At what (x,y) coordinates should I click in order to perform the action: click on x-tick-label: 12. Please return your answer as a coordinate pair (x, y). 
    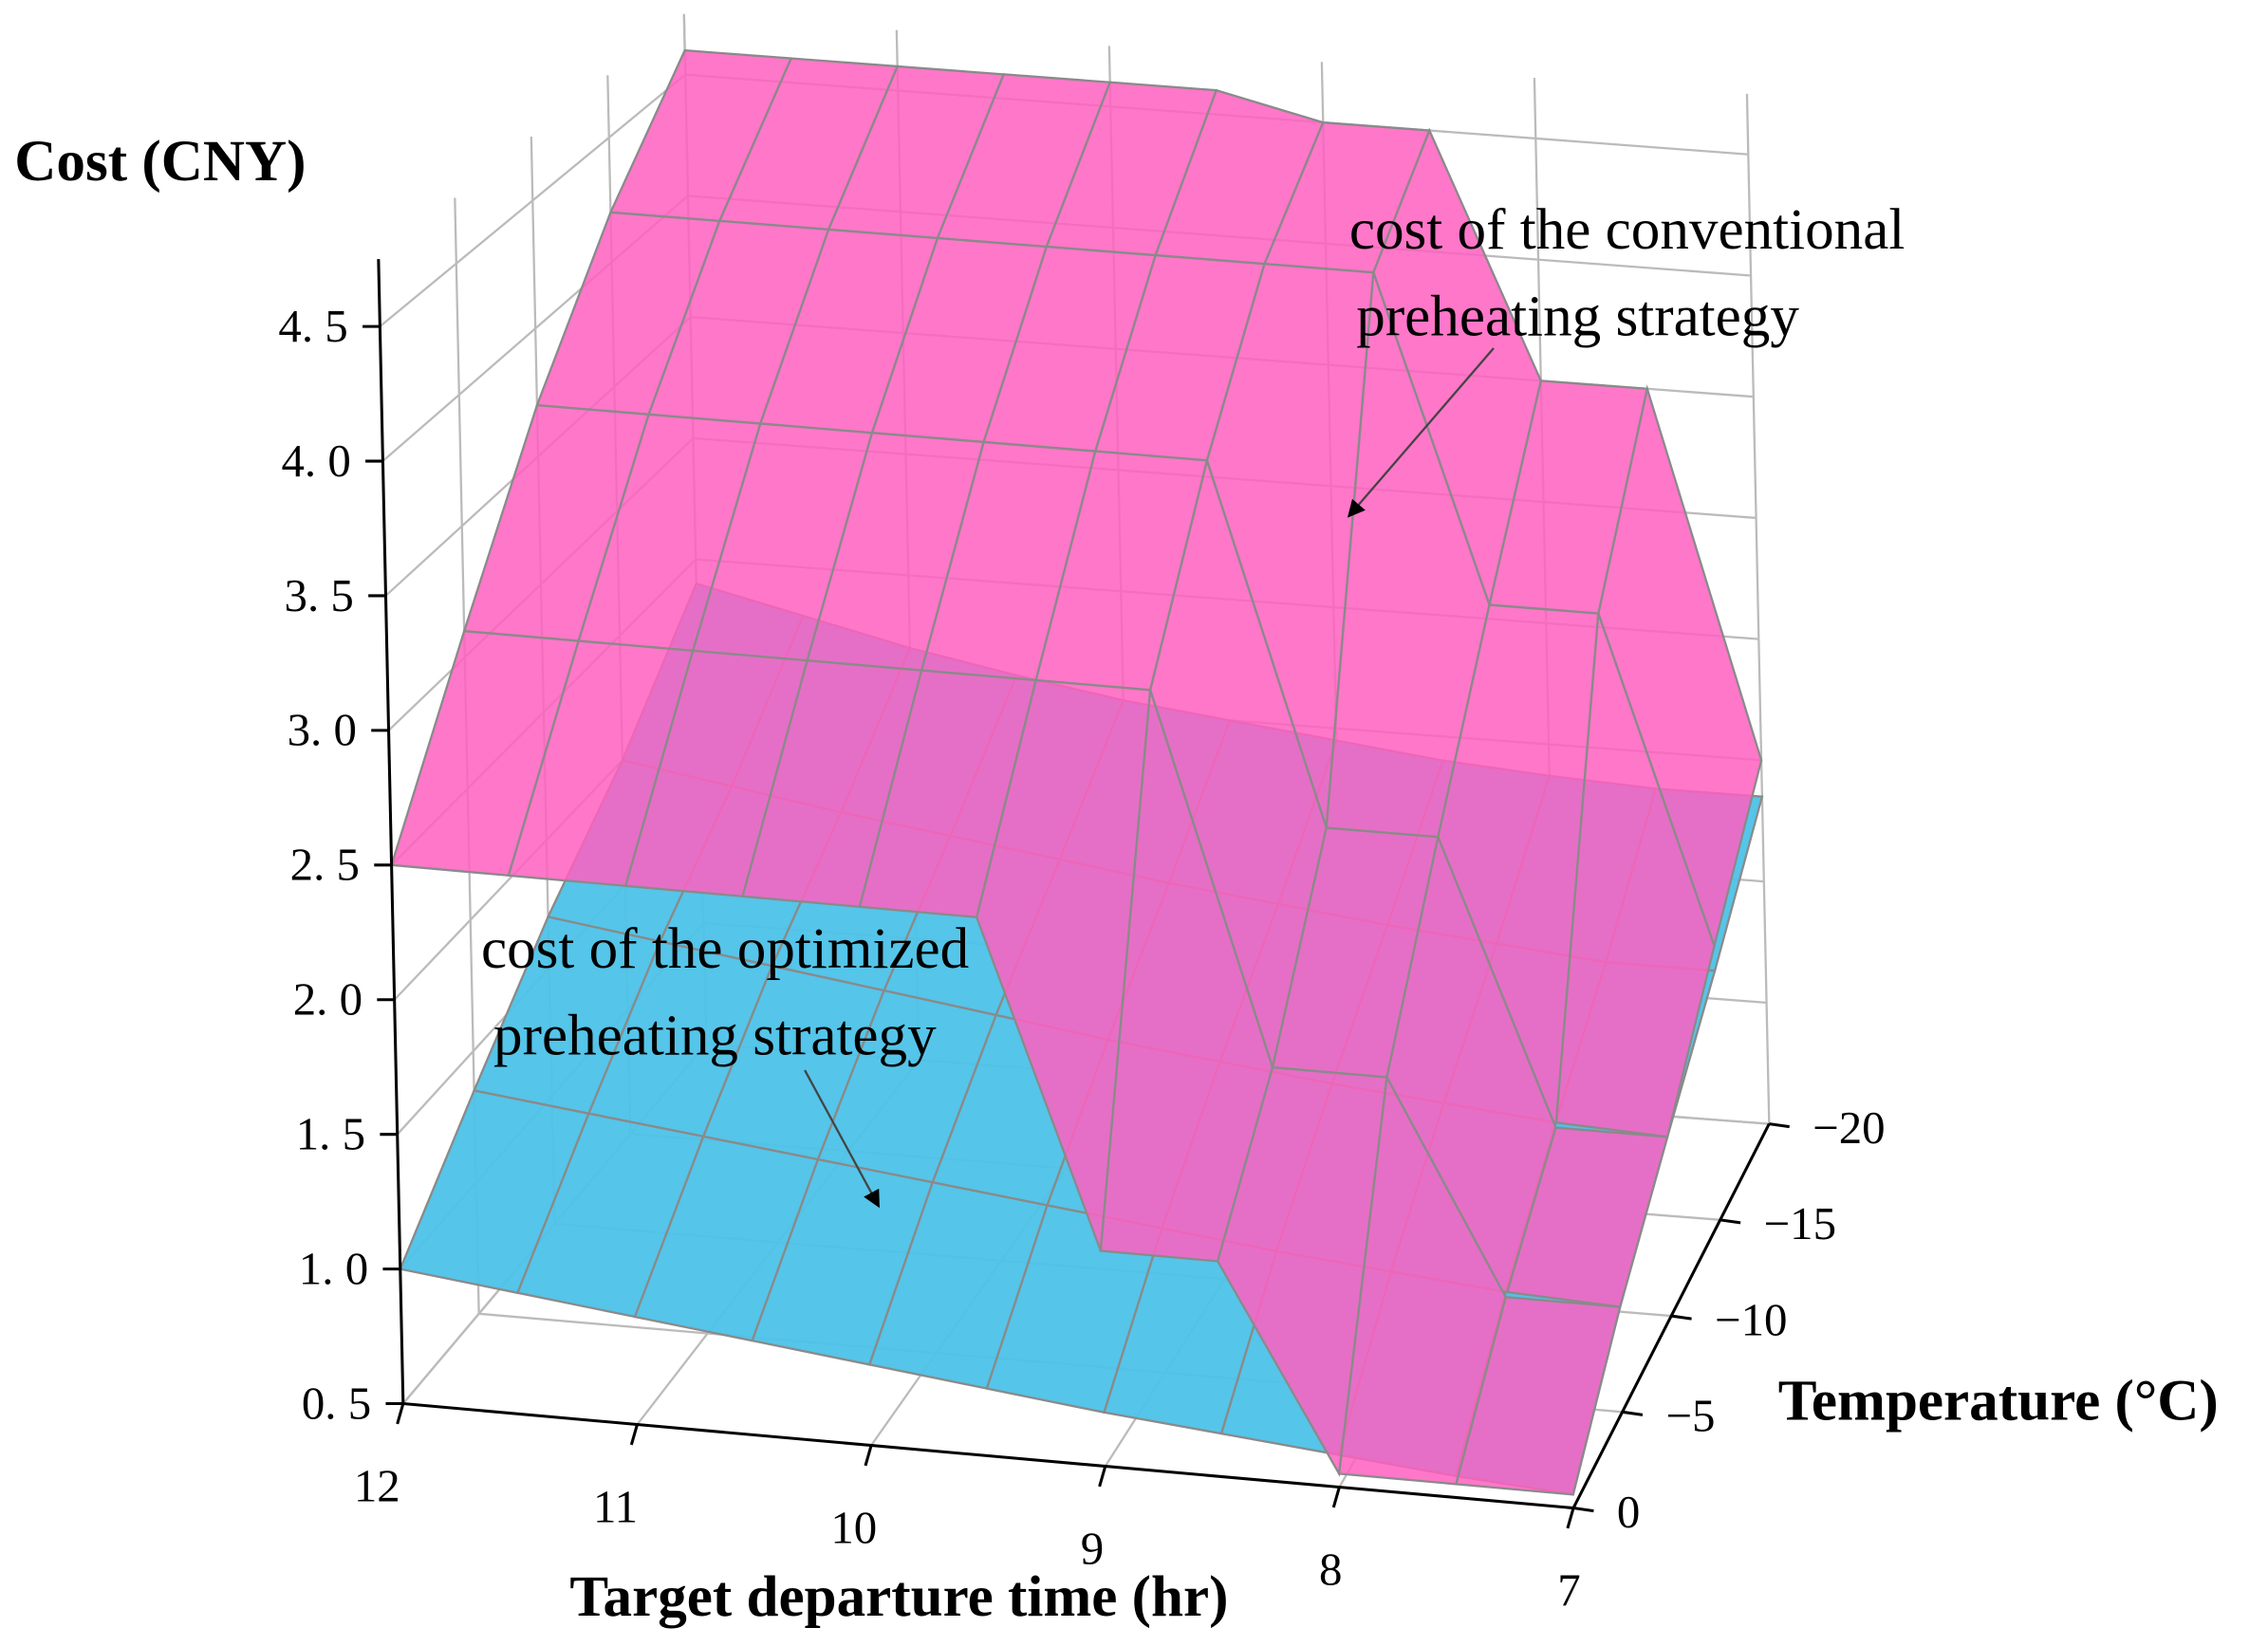
    Looking at the image, I should click on (377, 1485).